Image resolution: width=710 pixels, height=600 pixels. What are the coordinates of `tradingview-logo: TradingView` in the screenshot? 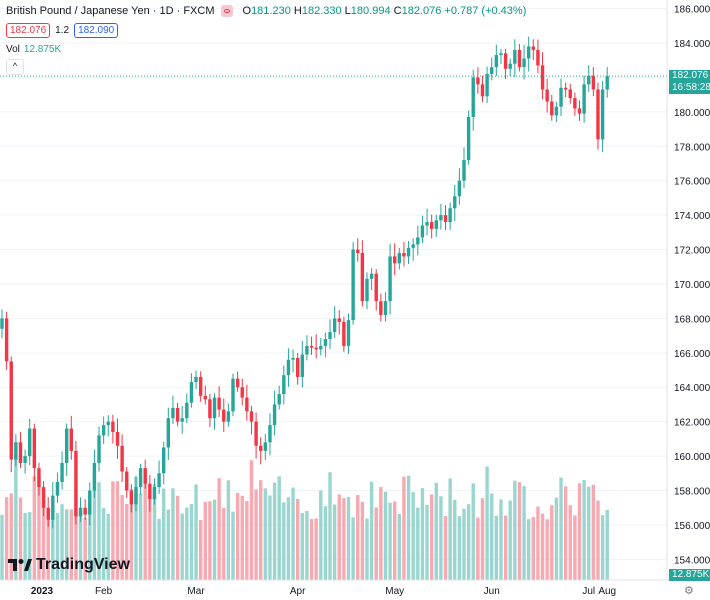 It's located at (69, 565).